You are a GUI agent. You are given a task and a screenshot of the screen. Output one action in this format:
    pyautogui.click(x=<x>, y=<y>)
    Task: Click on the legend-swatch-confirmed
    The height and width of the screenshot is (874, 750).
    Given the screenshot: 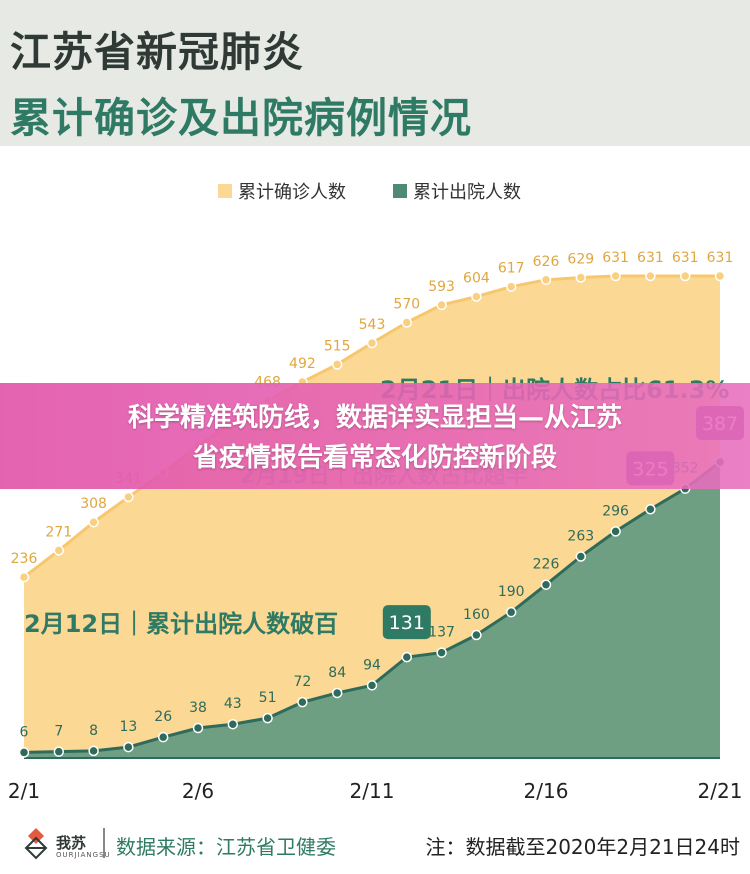 What is the action you would take?
    pyautogui.click(x=225, y=191)
    